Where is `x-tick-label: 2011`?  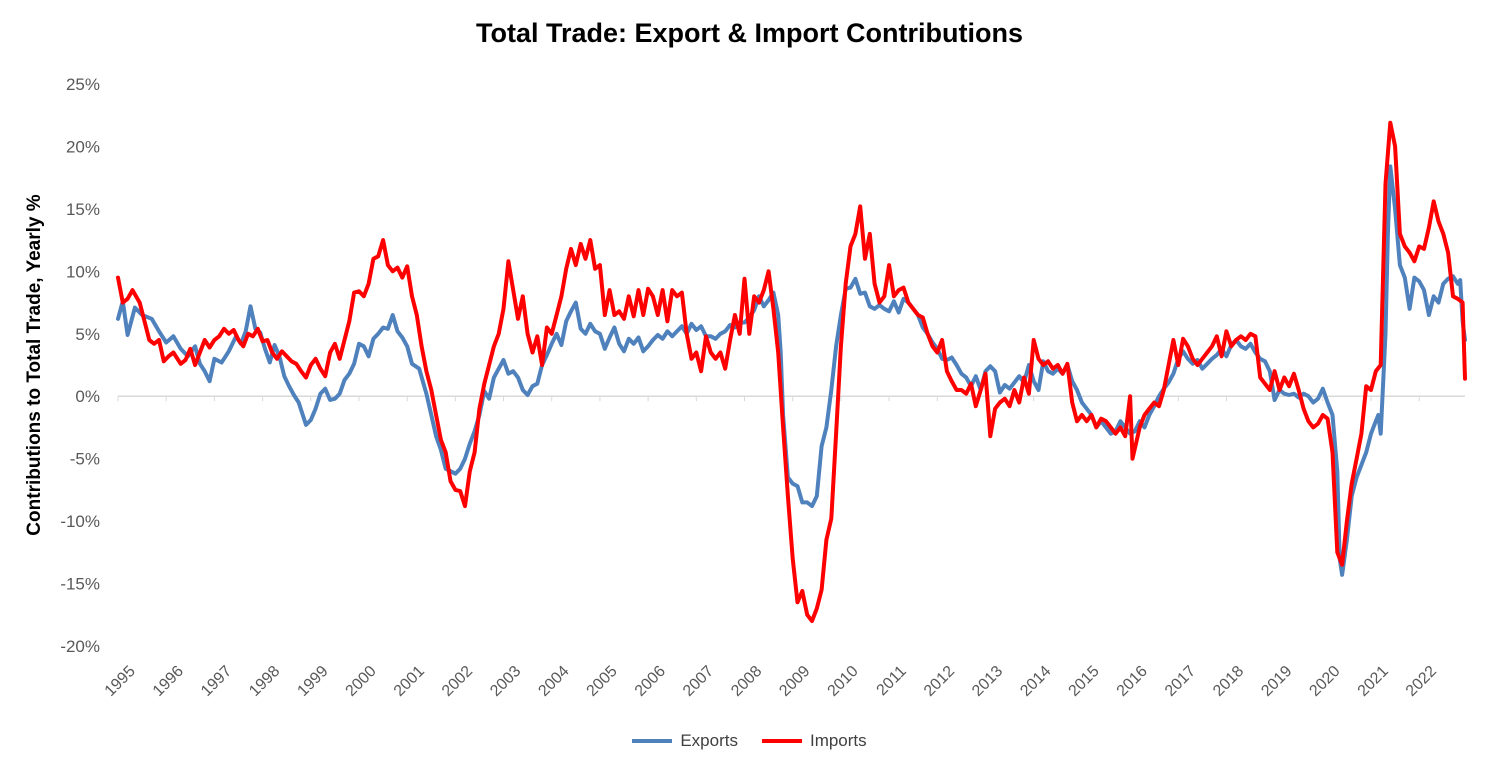 x-tick-label: 2011 is located at coordinates (892, 681).